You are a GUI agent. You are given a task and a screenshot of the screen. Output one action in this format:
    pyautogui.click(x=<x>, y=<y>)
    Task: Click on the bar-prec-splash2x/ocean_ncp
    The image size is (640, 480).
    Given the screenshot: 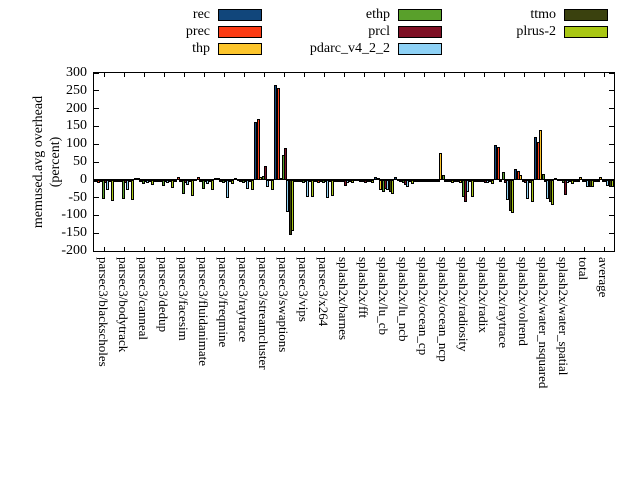 What is the action you would take?
    pyautogui.click(x=438, y=180)
    